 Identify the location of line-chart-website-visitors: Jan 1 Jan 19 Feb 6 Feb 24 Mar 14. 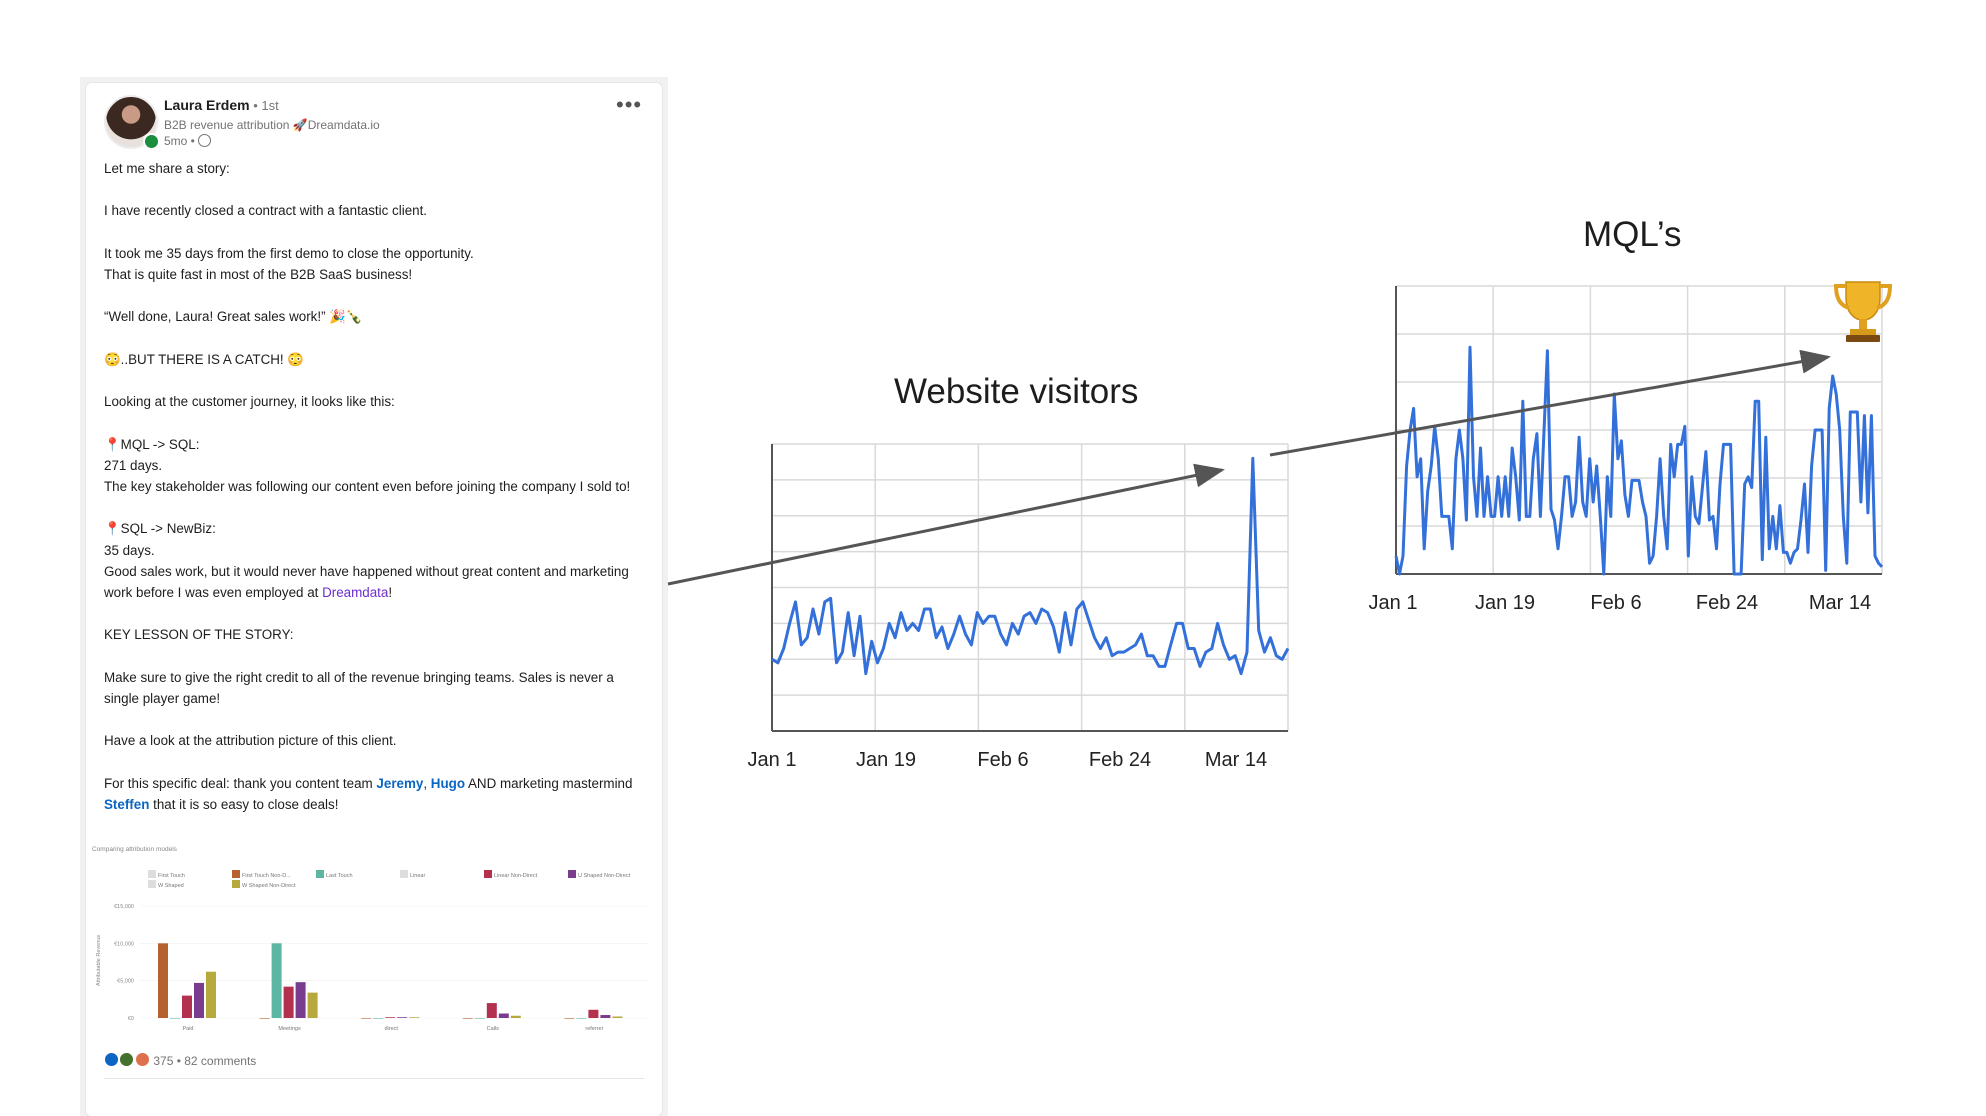
(1019, 607).